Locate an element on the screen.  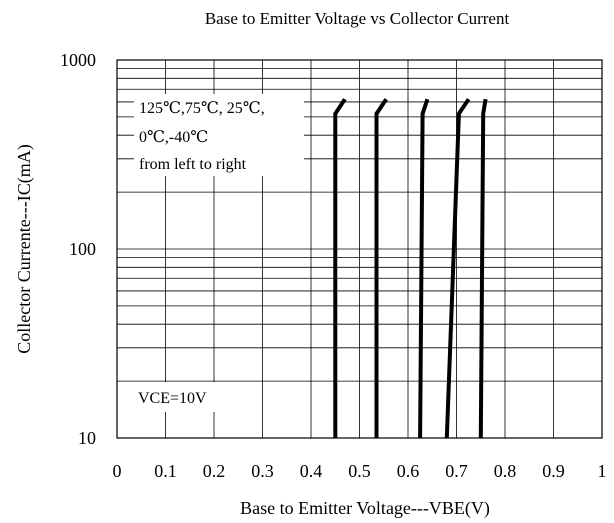
x-tick-labels: 0 0.1 0.2 0.3 0.4 0.5 0.6 0.7 0.8 0.9 1 is located at coordinates (360, 471).